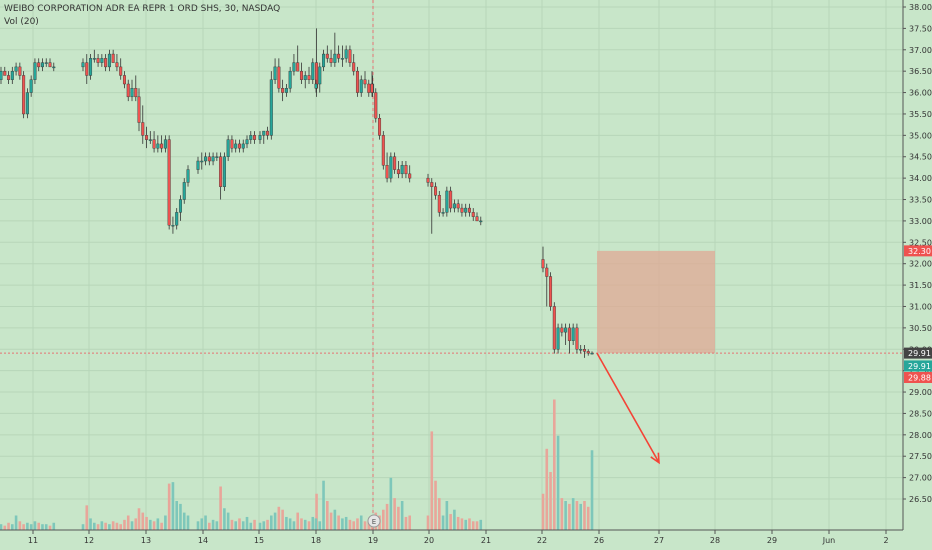 The height and width of the screenshot is (550, 932). What do you see at coordinates (920, 264) in the screenshot?
I see `y-tick-label: 32.00` at bounding box center [920, 264].